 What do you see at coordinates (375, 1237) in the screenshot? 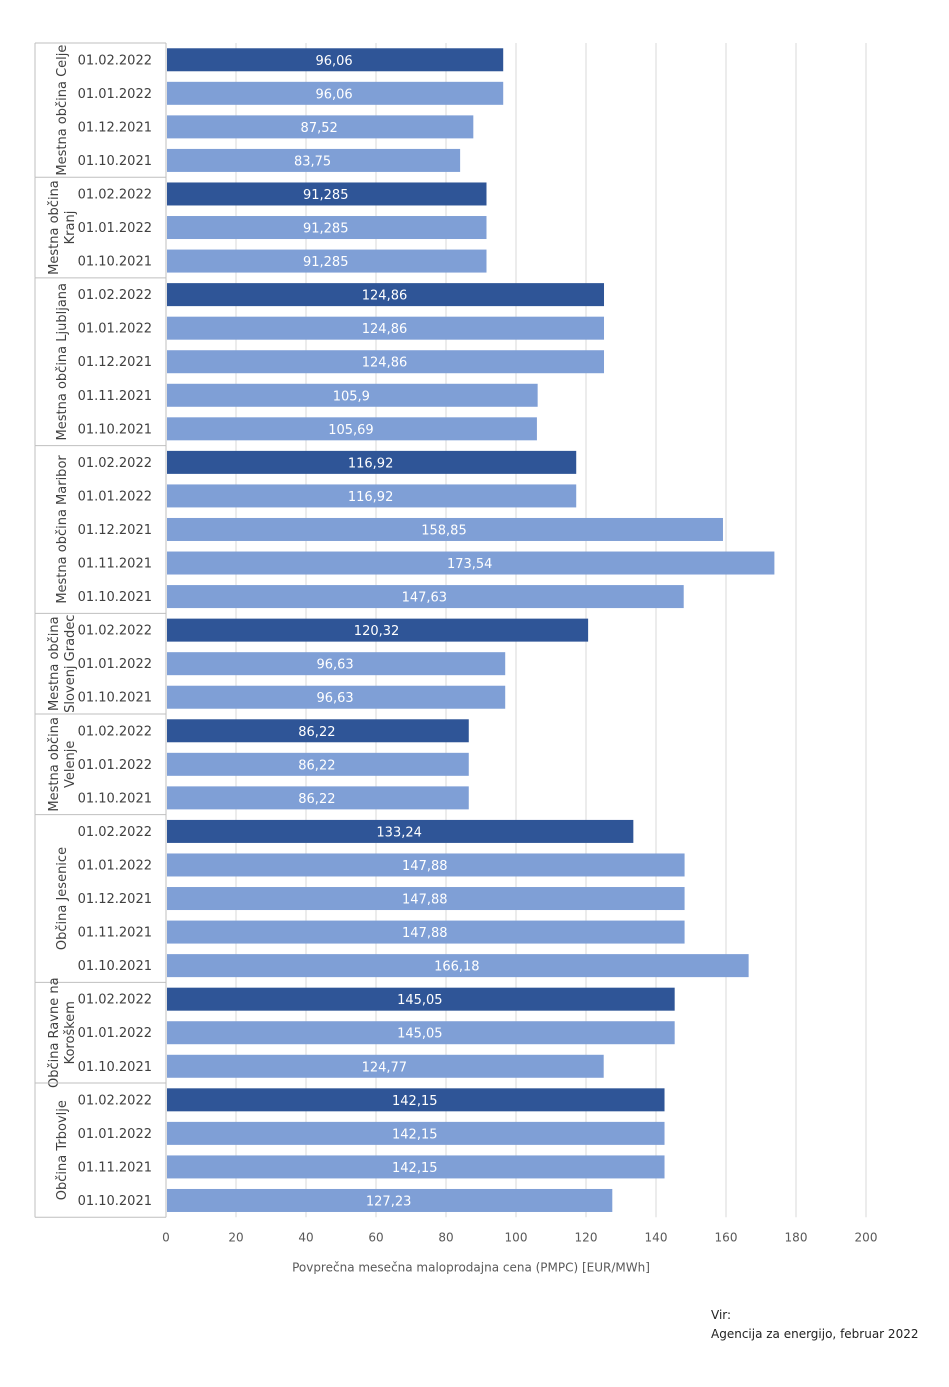
I see `x-tick-label: 60` at bounding box center [375, 1237].